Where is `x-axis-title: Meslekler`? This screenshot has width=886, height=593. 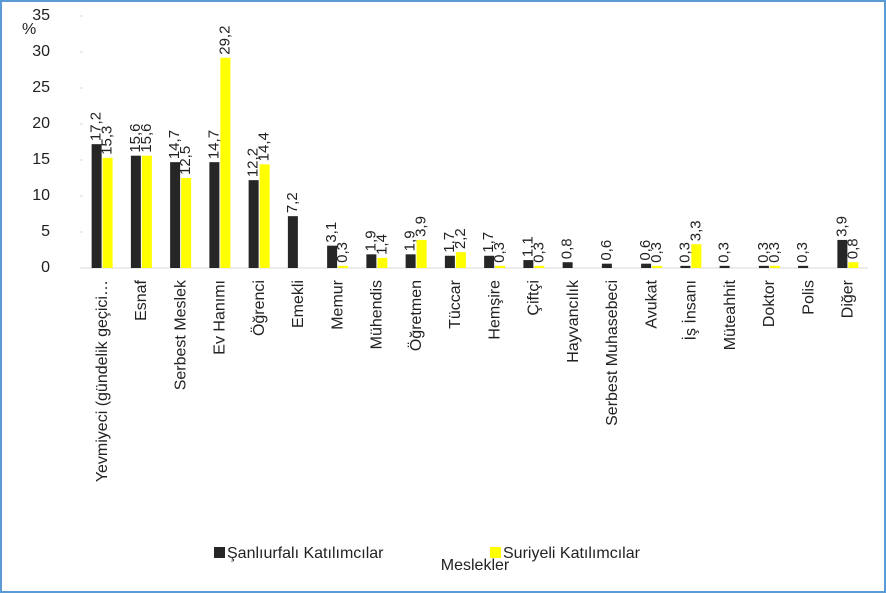 x-axis-title: Meslekler is located at coordinates (475, 565).